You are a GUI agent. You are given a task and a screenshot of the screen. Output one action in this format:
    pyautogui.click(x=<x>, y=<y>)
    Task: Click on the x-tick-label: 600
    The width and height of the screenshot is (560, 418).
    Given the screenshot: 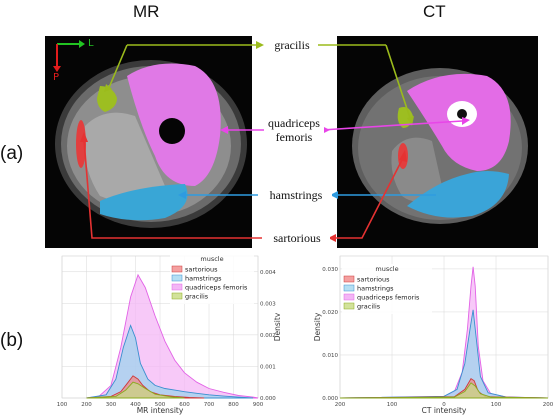 What is the action you would take?
    pyautogui.click(x=184, y=405)
    